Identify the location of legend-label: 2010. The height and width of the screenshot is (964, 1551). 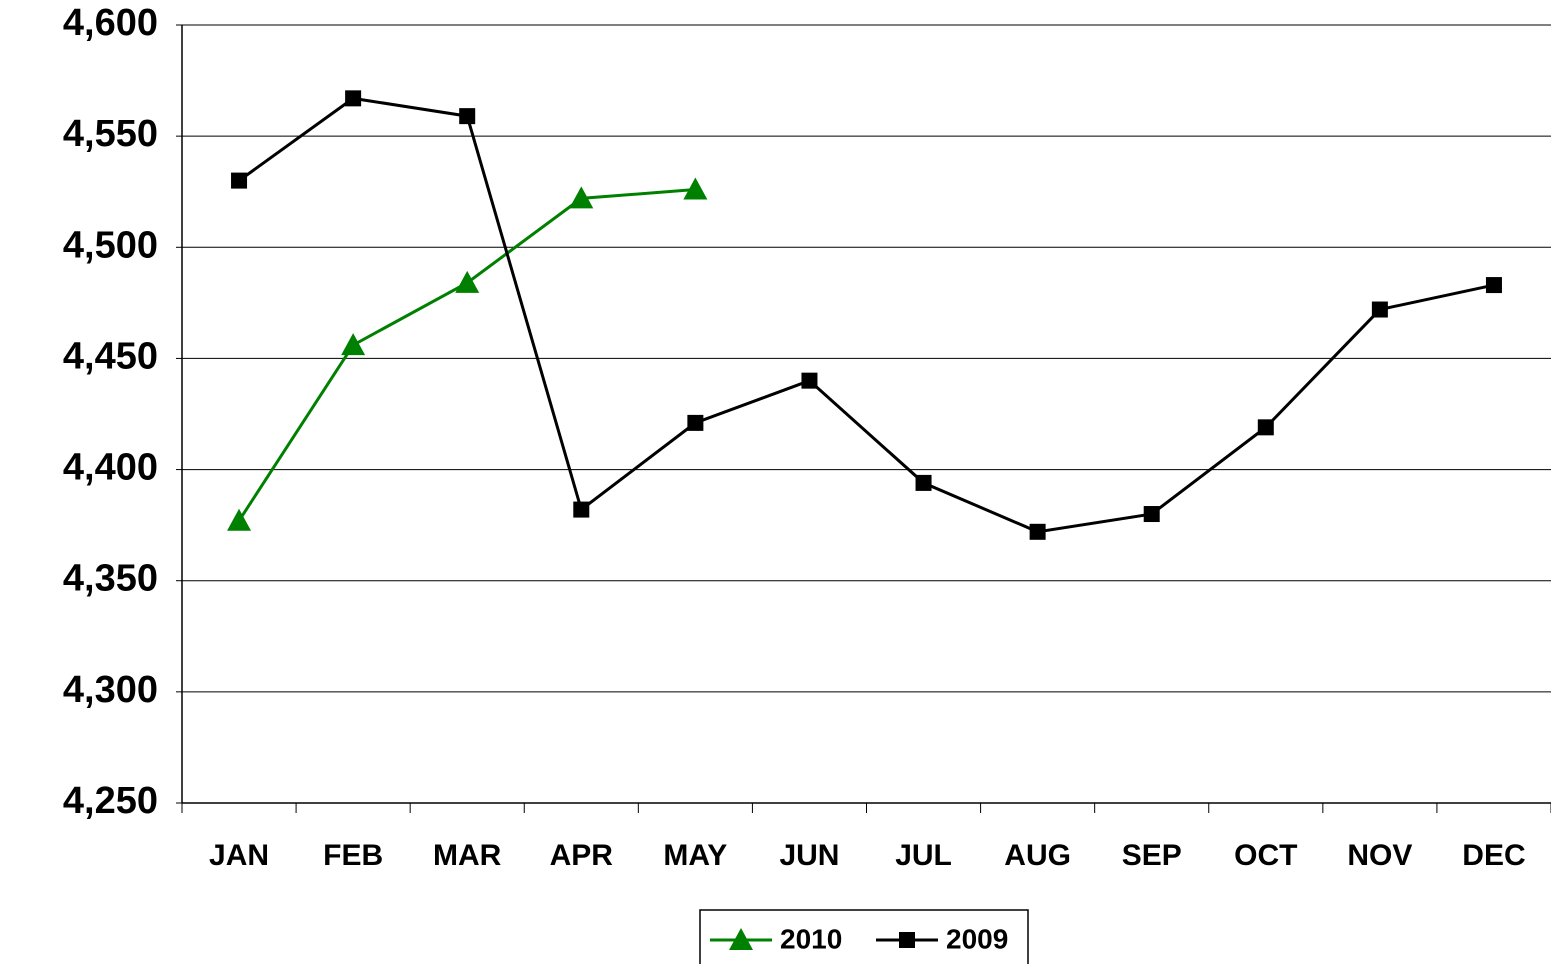
(811, 938).